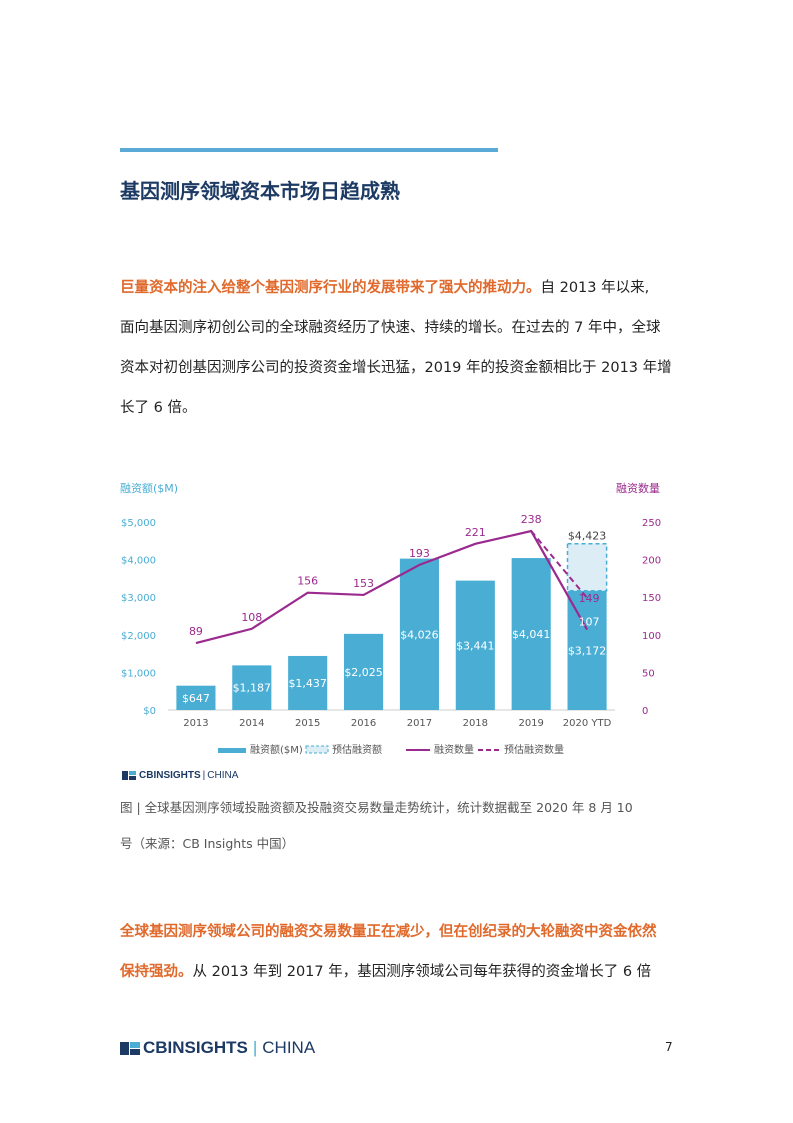 This screenshot has height=1123, width=793. Describe the element at coordinates (475, 723) in the screenshot. I see `x-tick-label: 2018` at that location.